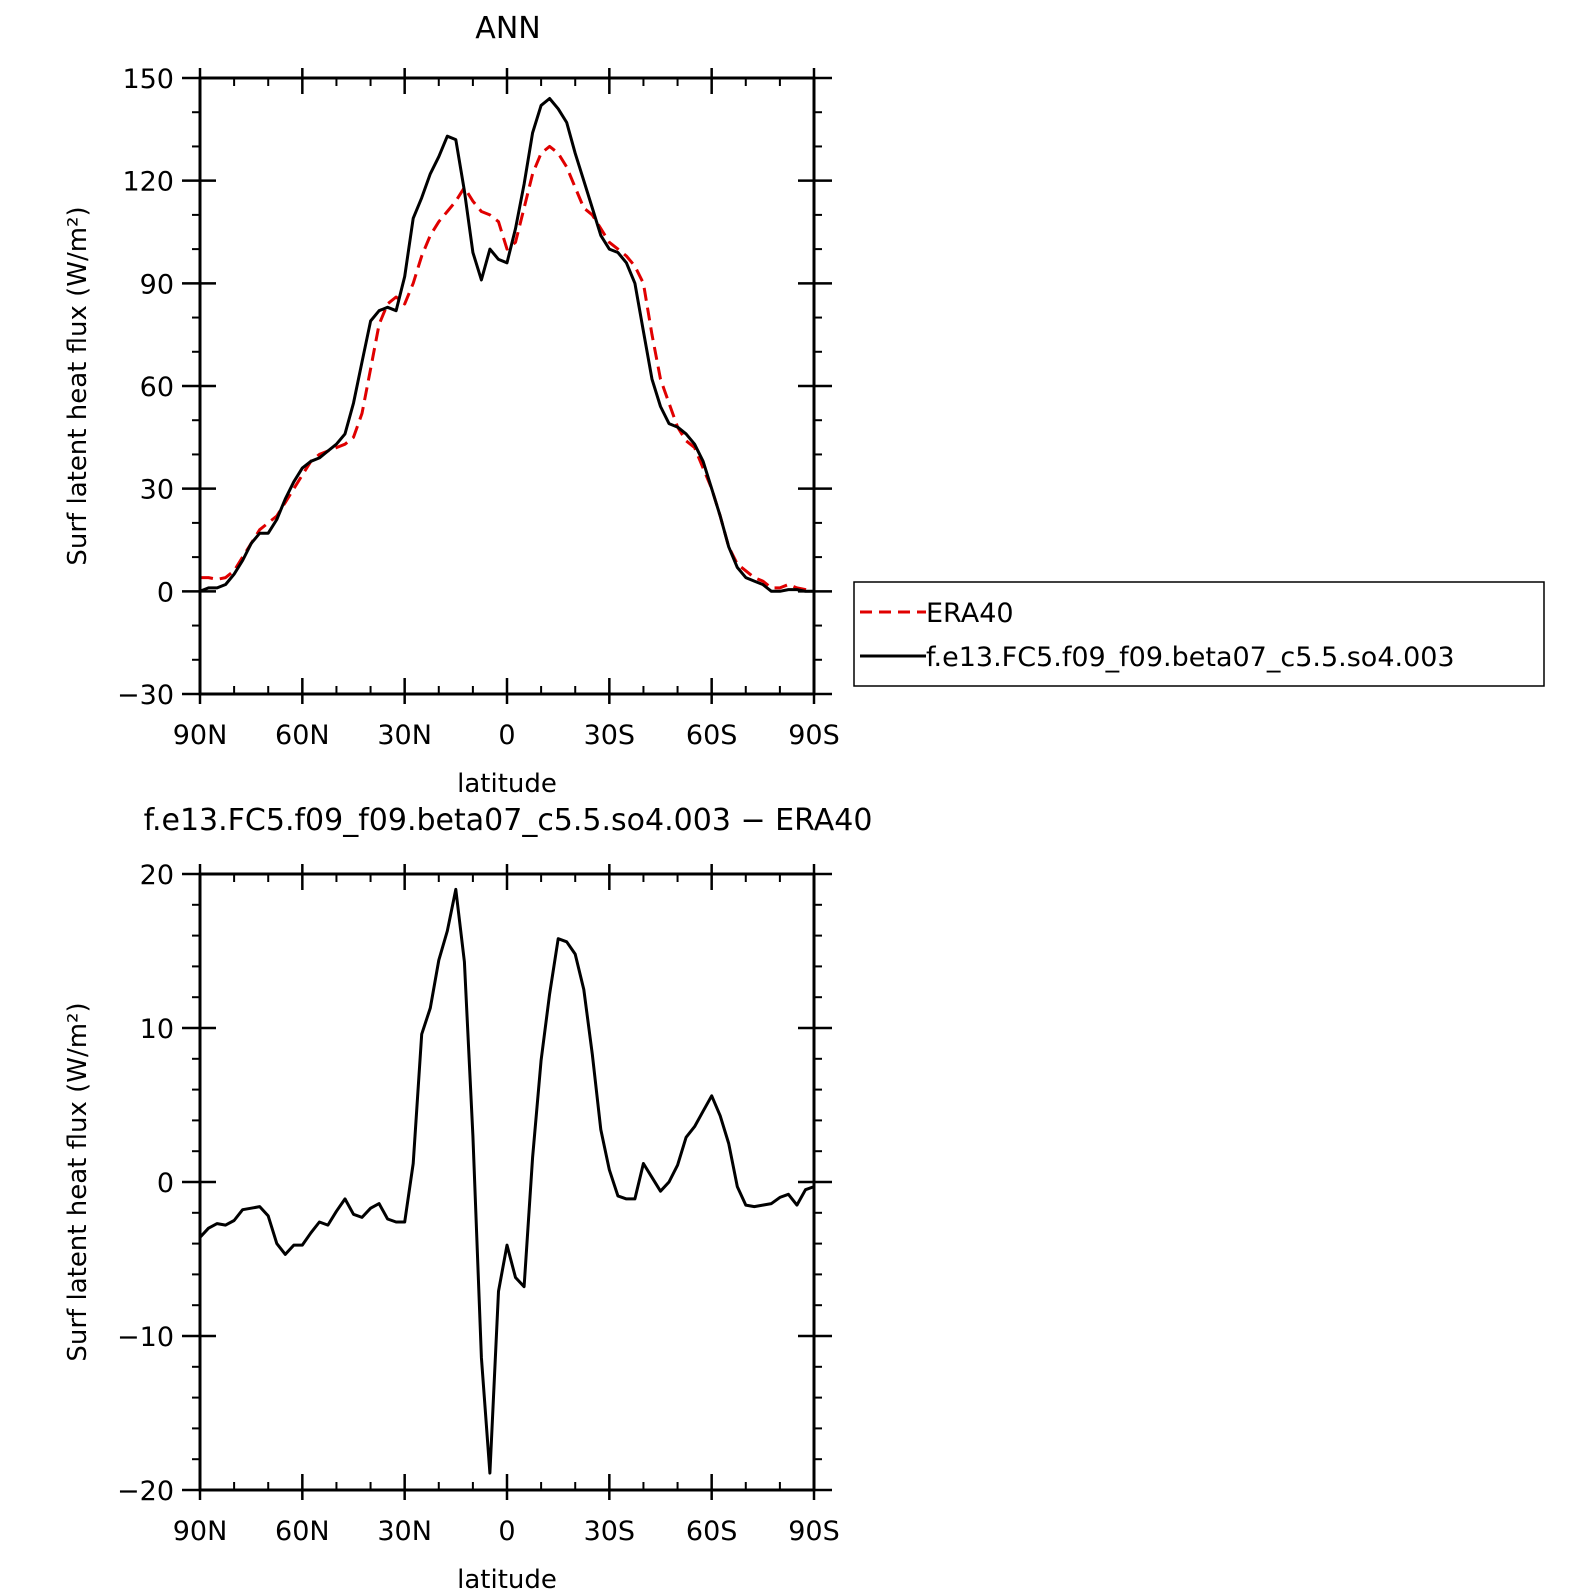 This screenshot has height=1591, width=1591. Describe the element at coordinates (148, 182) in the screenshot. I see `y-tick-label: 120` at that location.